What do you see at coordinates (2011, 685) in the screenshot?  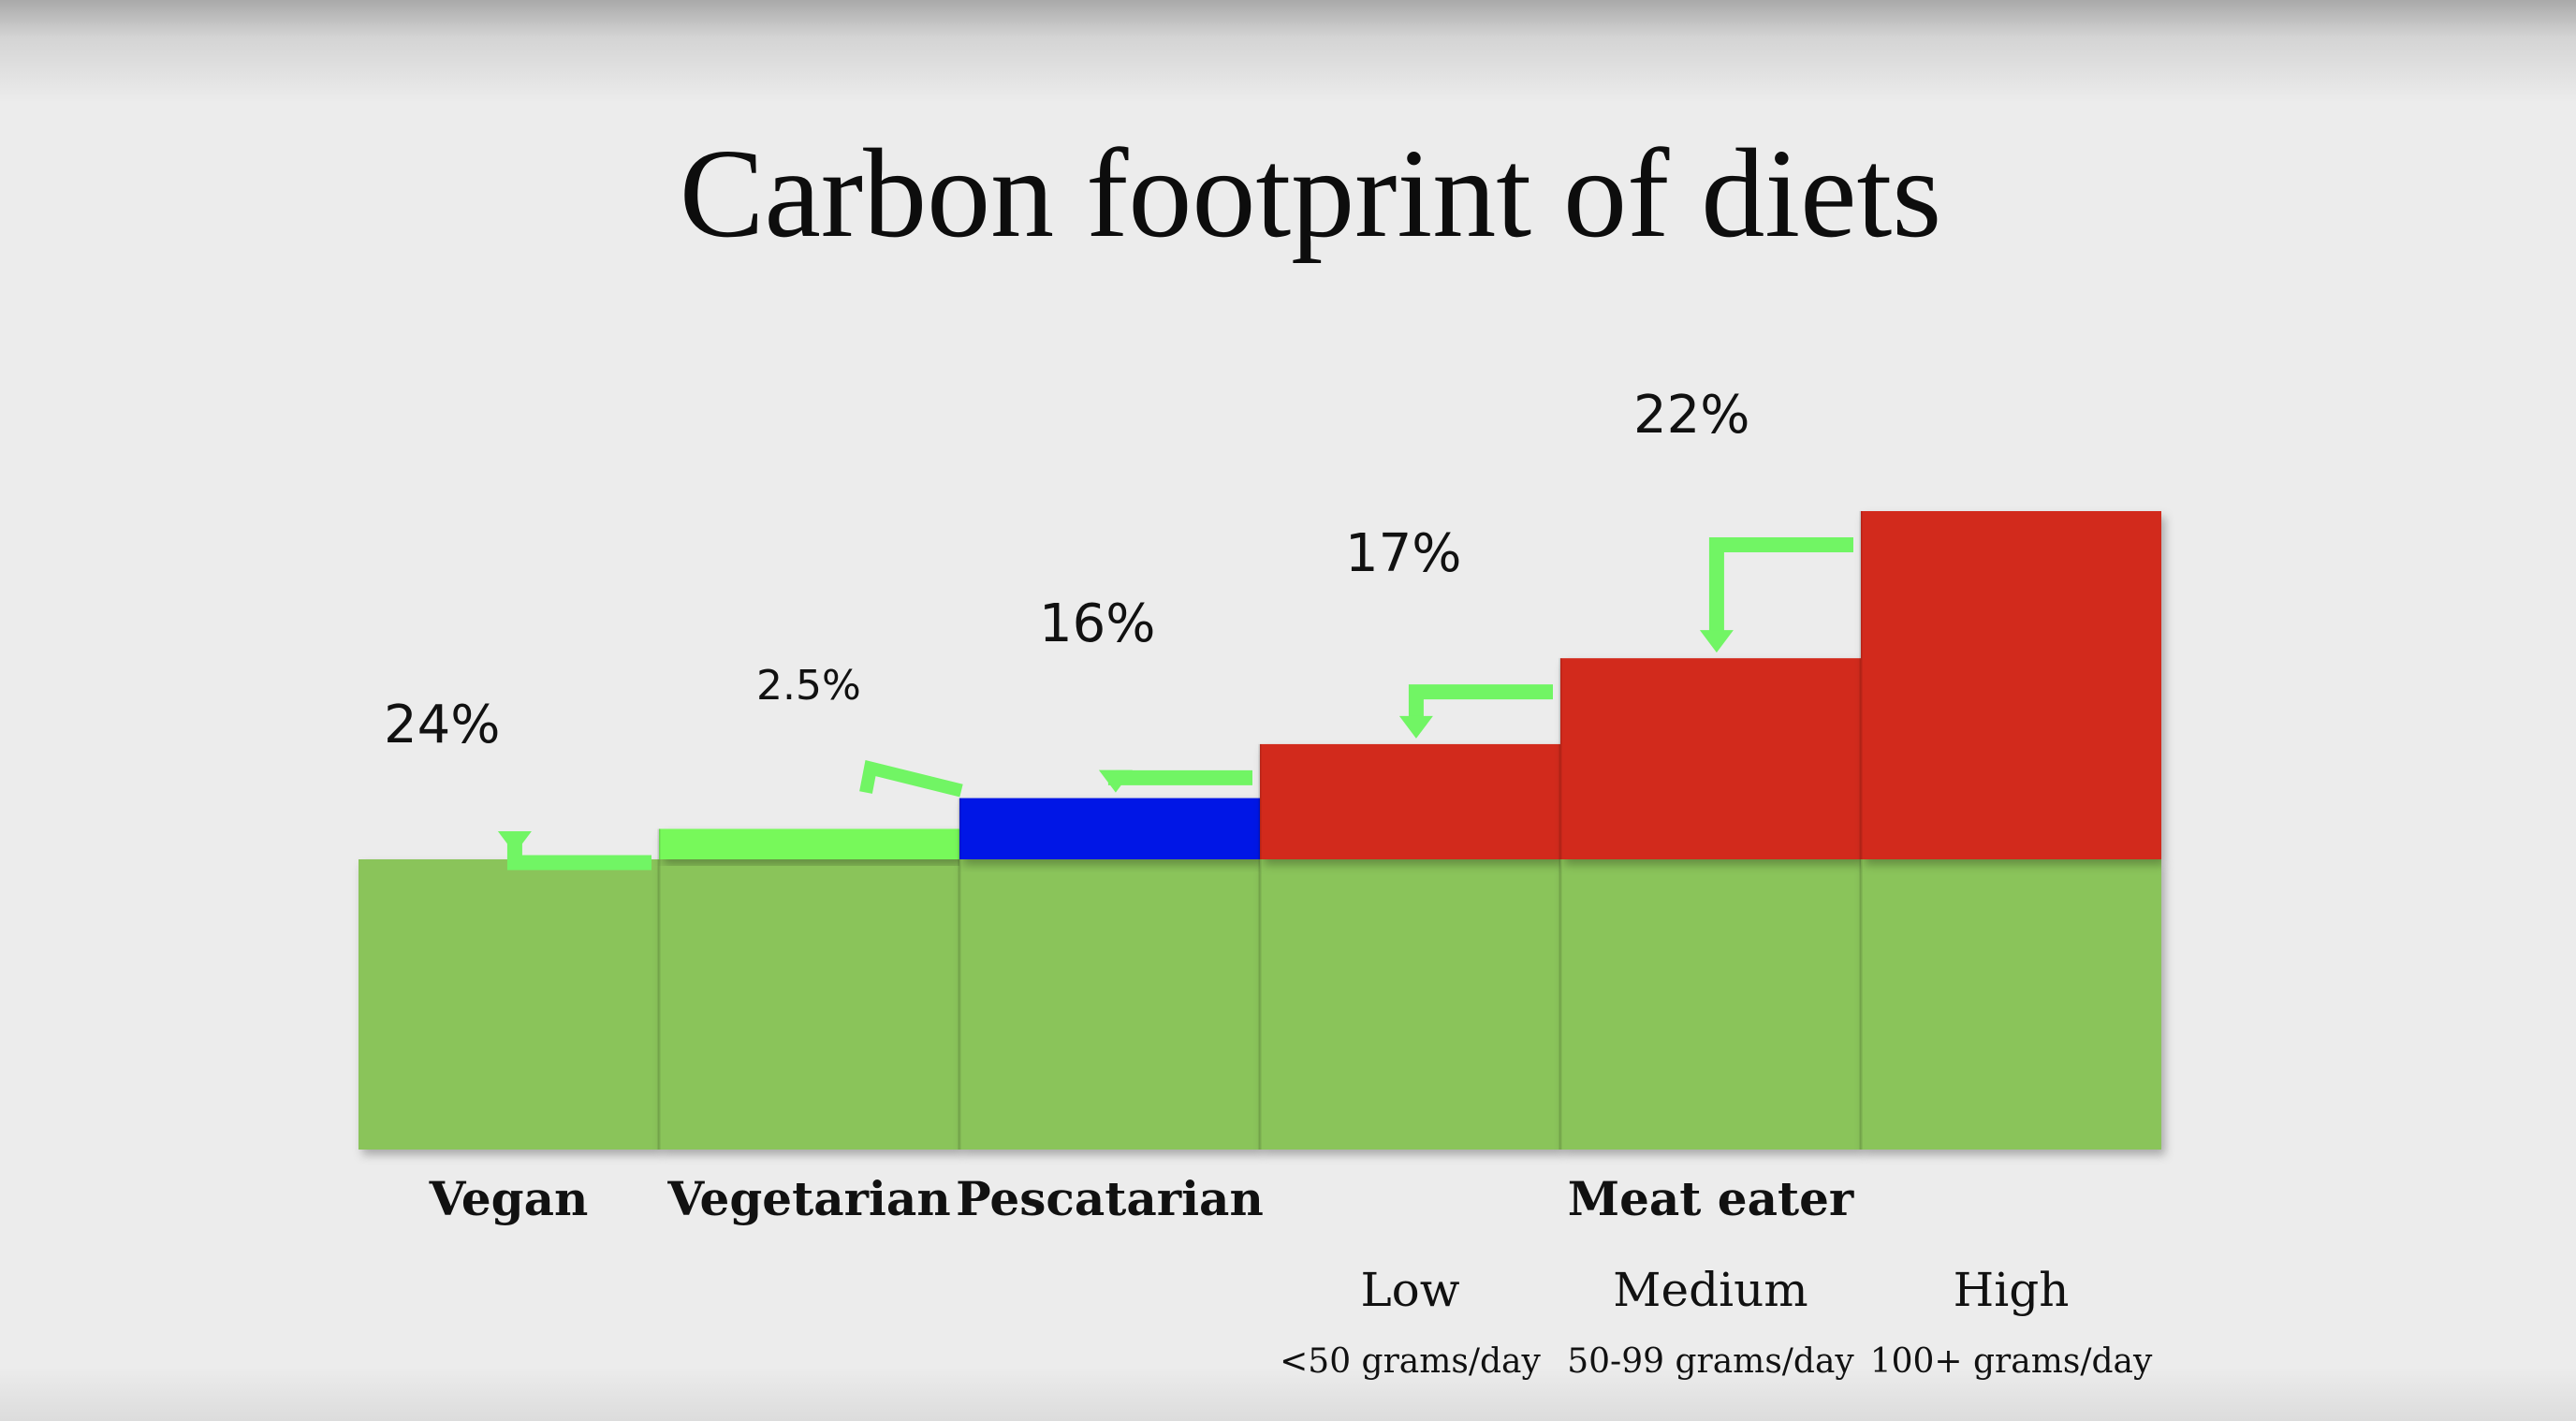 I see `extra-bar-high` at bounding box center [2011, 685].